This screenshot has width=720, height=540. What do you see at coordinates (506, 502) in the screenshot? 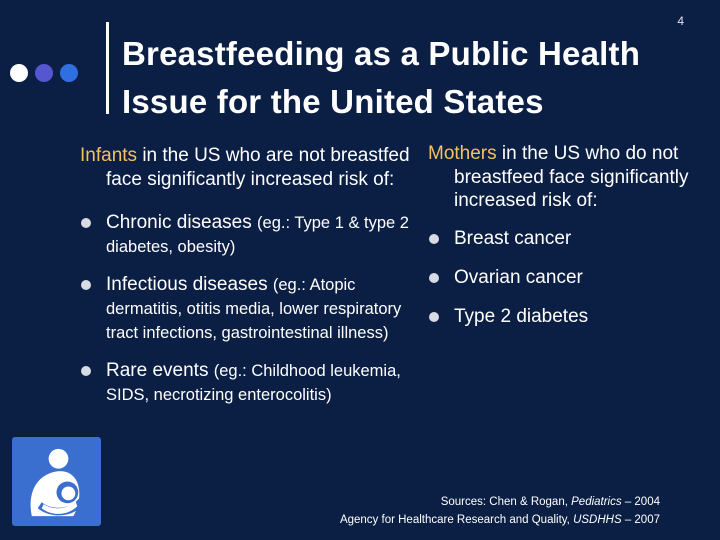
I see `source-text: Sources: Chen & Rogan,` at bounding box center [506, 502].